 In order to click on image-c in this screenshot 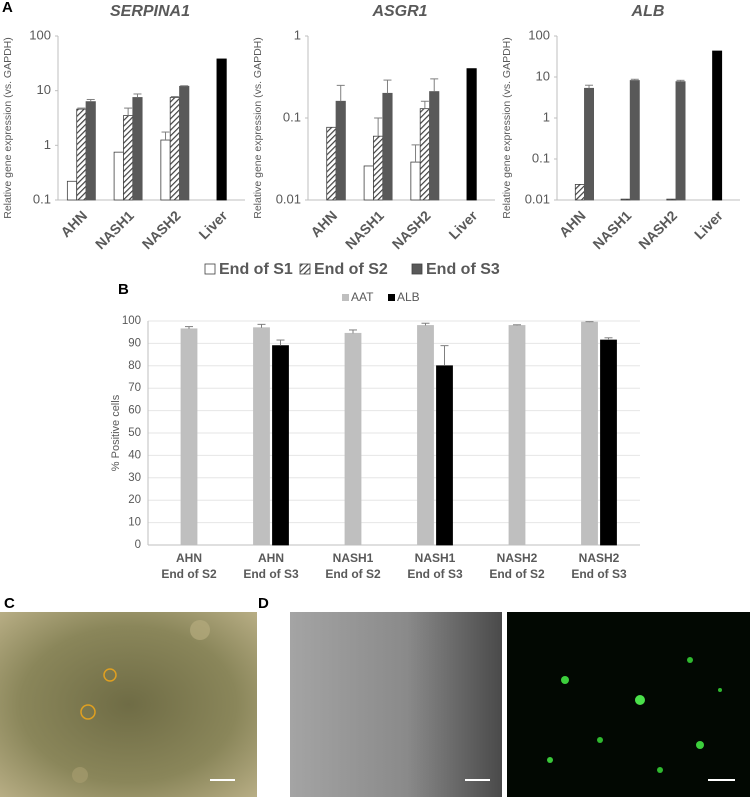, I will do `click(128, 704)`.